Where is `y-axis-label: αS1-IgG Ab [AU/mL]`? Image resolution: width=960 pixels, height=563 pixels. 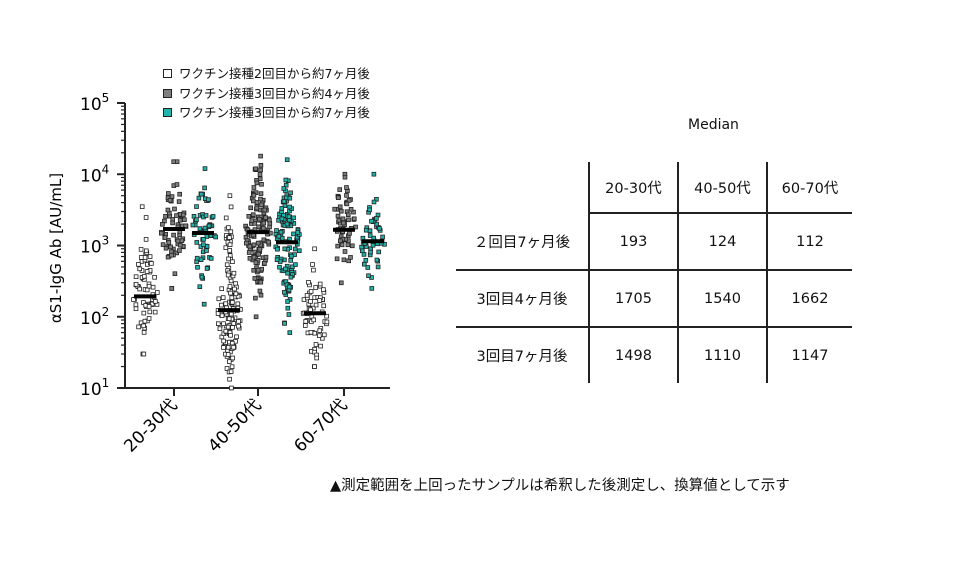 y-axis-label: αS1-IgG Ab [AU/mL] is located at coordinates (56, 248).